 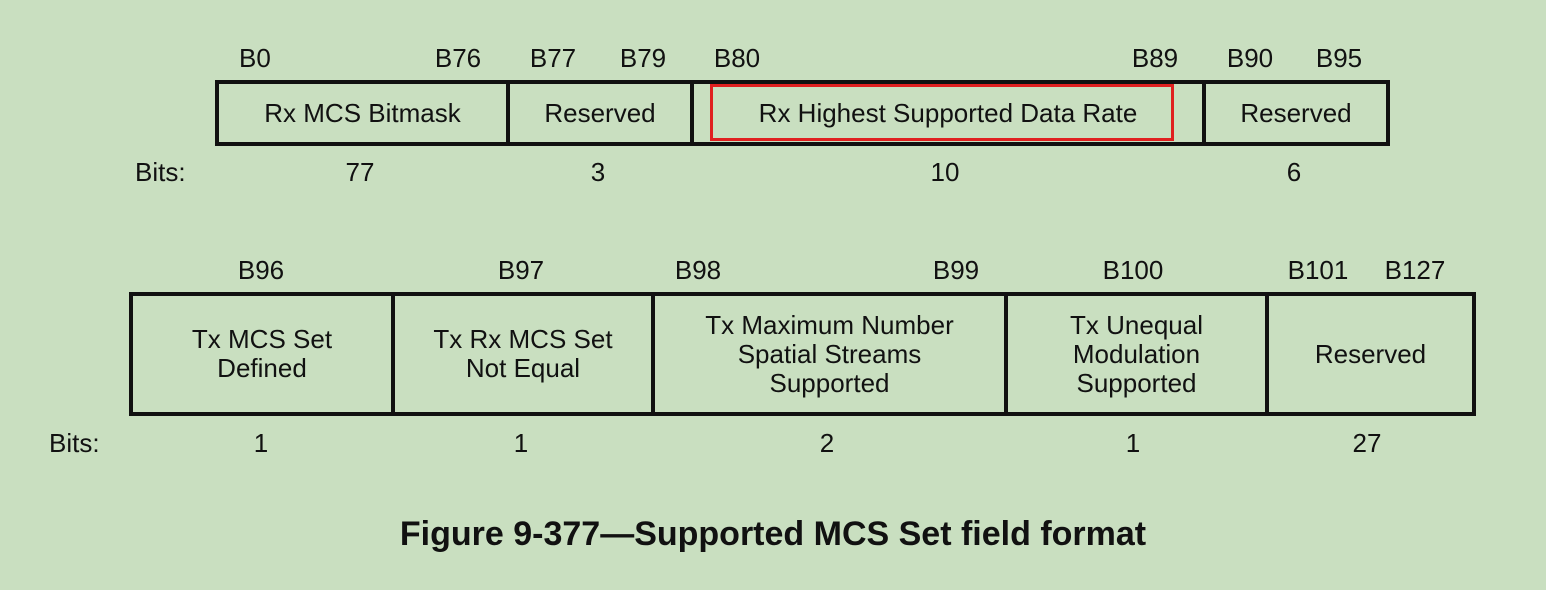 What do you see at coordinates (261, 270) in the screenshot?
I see `bit-marker-b96: B96` at bounding box center [261, 270].